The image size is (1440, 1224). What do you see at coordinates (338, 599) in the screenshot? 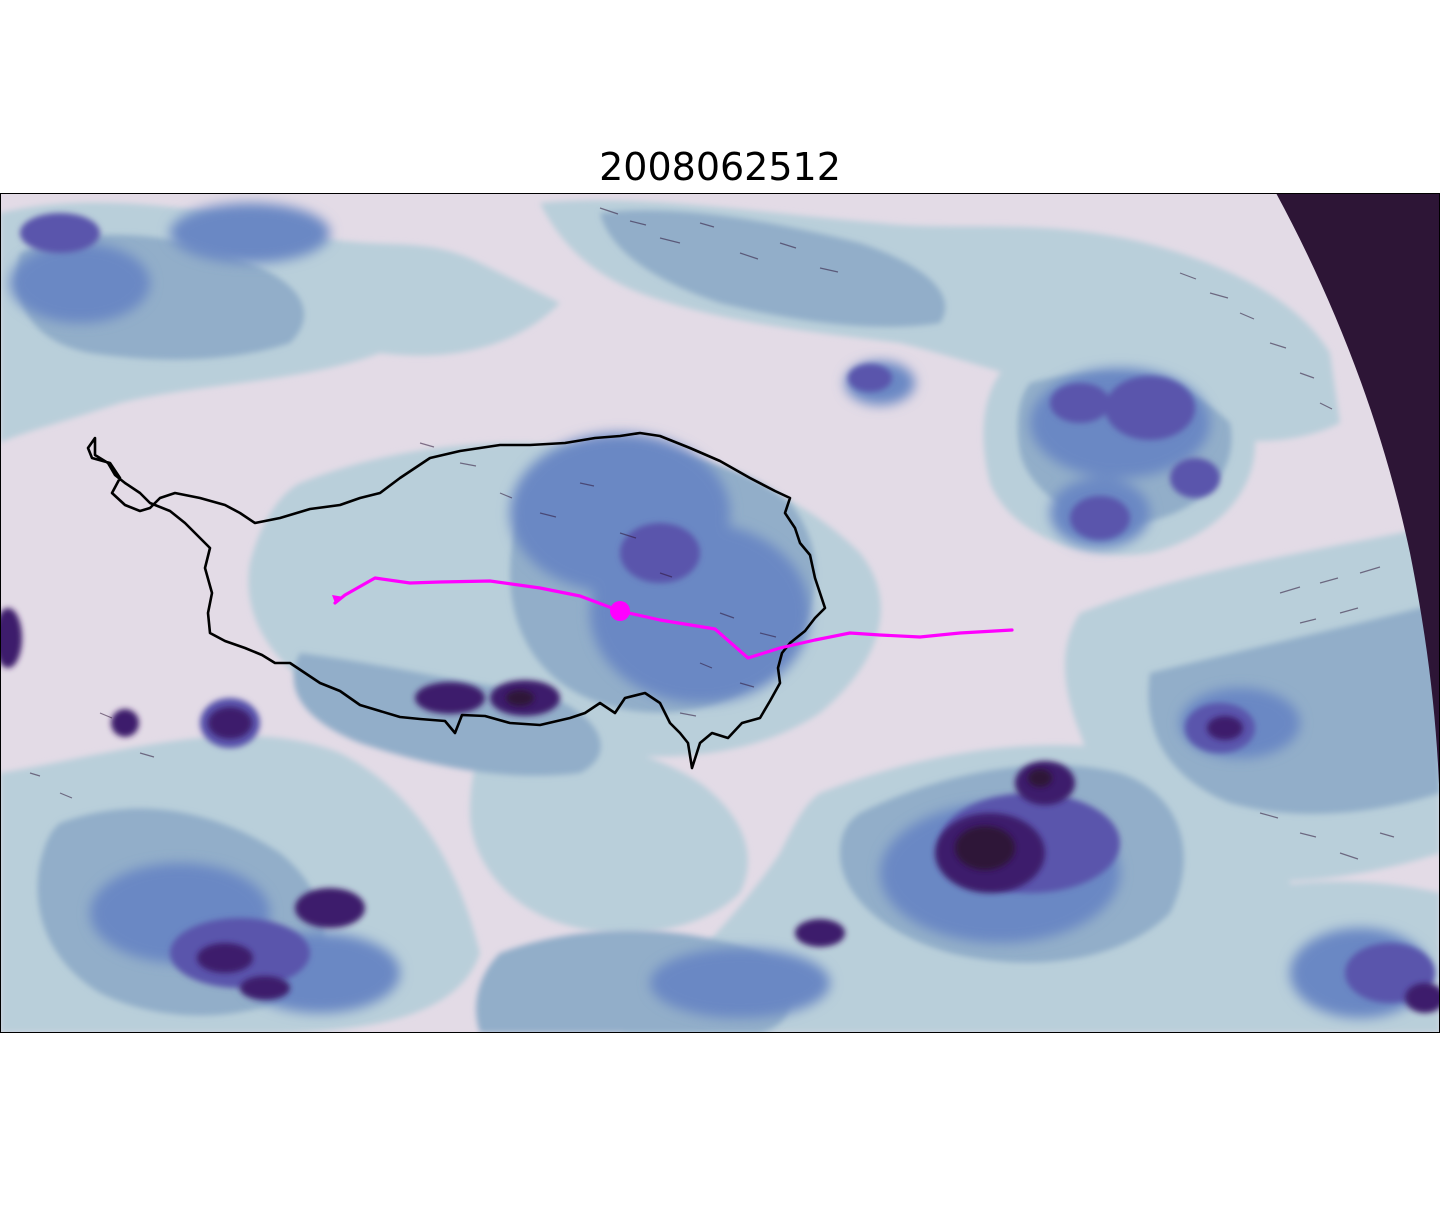
I see `track-start-hook` at bounding box center [338, 599].